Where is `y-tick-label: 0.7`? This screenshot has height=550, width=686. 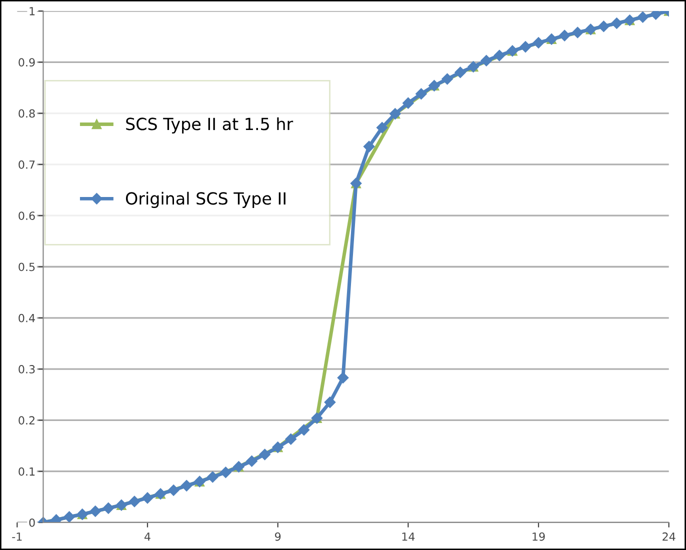
y-tick-label: 0.7 is located at coordinates (26, 164).